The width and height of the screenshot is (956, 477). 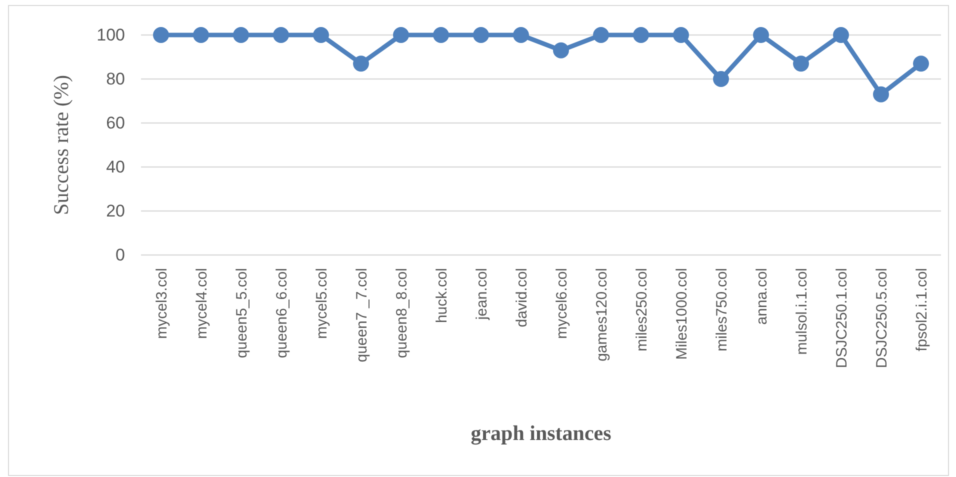 I want to click on x-tick-label: mycel4.col, so click(x=201, y=303).